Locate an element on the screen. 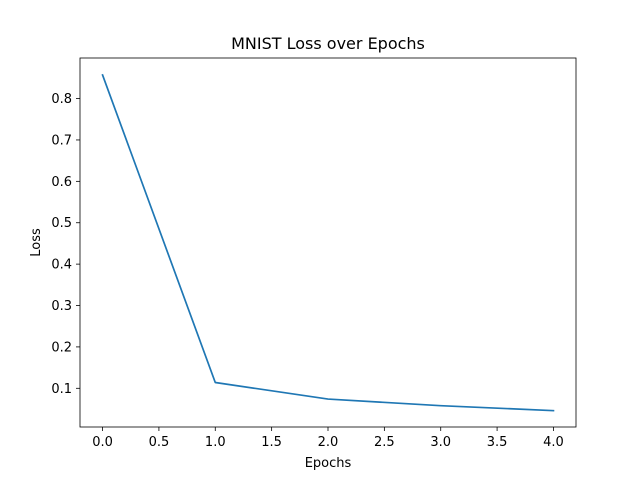  x-tick-label: 2.0 is located at coordinates (328, 442).